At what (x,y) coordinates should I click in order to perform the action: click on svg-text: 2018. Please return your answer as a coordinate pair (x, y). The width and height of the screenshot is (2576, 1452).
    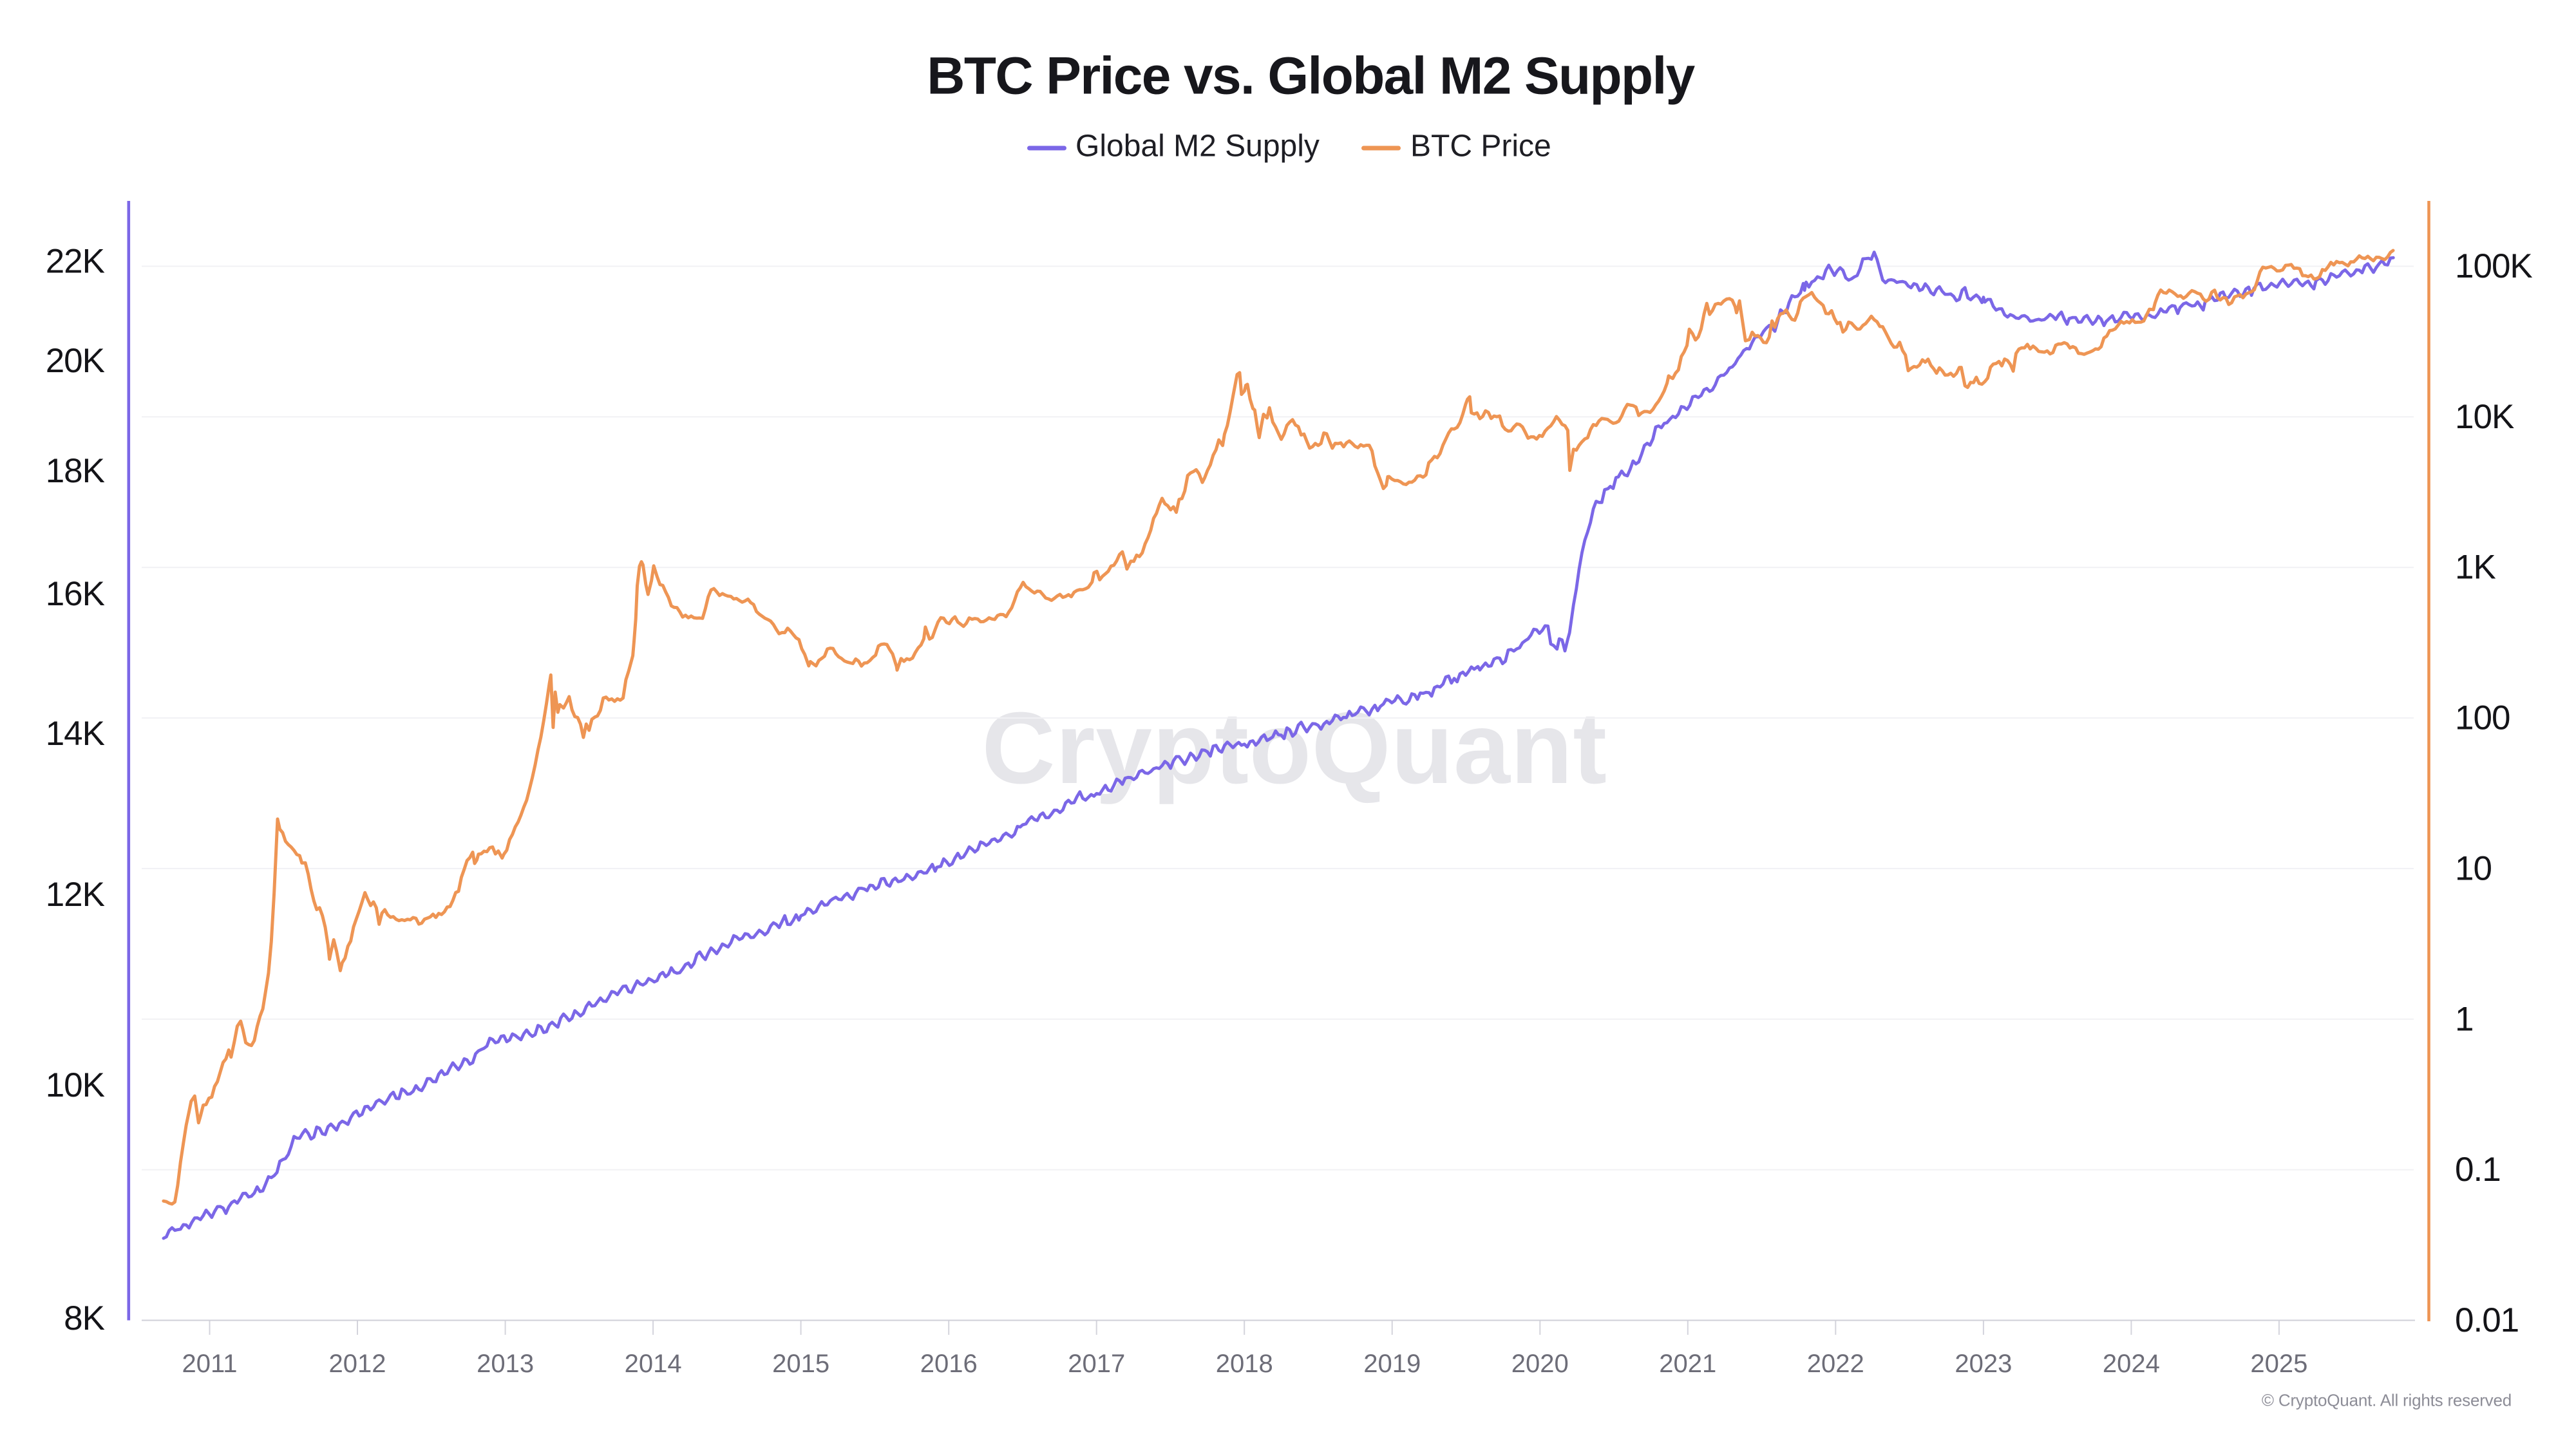
    Looking at the image, I should click on (1244, 1364).